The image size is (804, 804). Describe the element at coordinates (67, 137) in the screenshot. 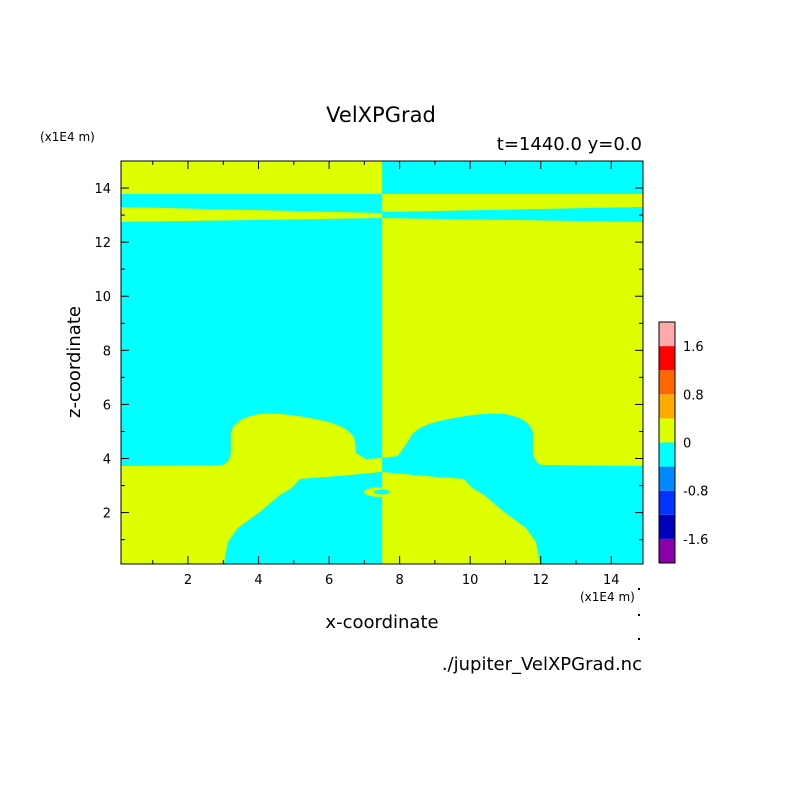

I see `y-scale-note: (x1E4 m)` at that location.